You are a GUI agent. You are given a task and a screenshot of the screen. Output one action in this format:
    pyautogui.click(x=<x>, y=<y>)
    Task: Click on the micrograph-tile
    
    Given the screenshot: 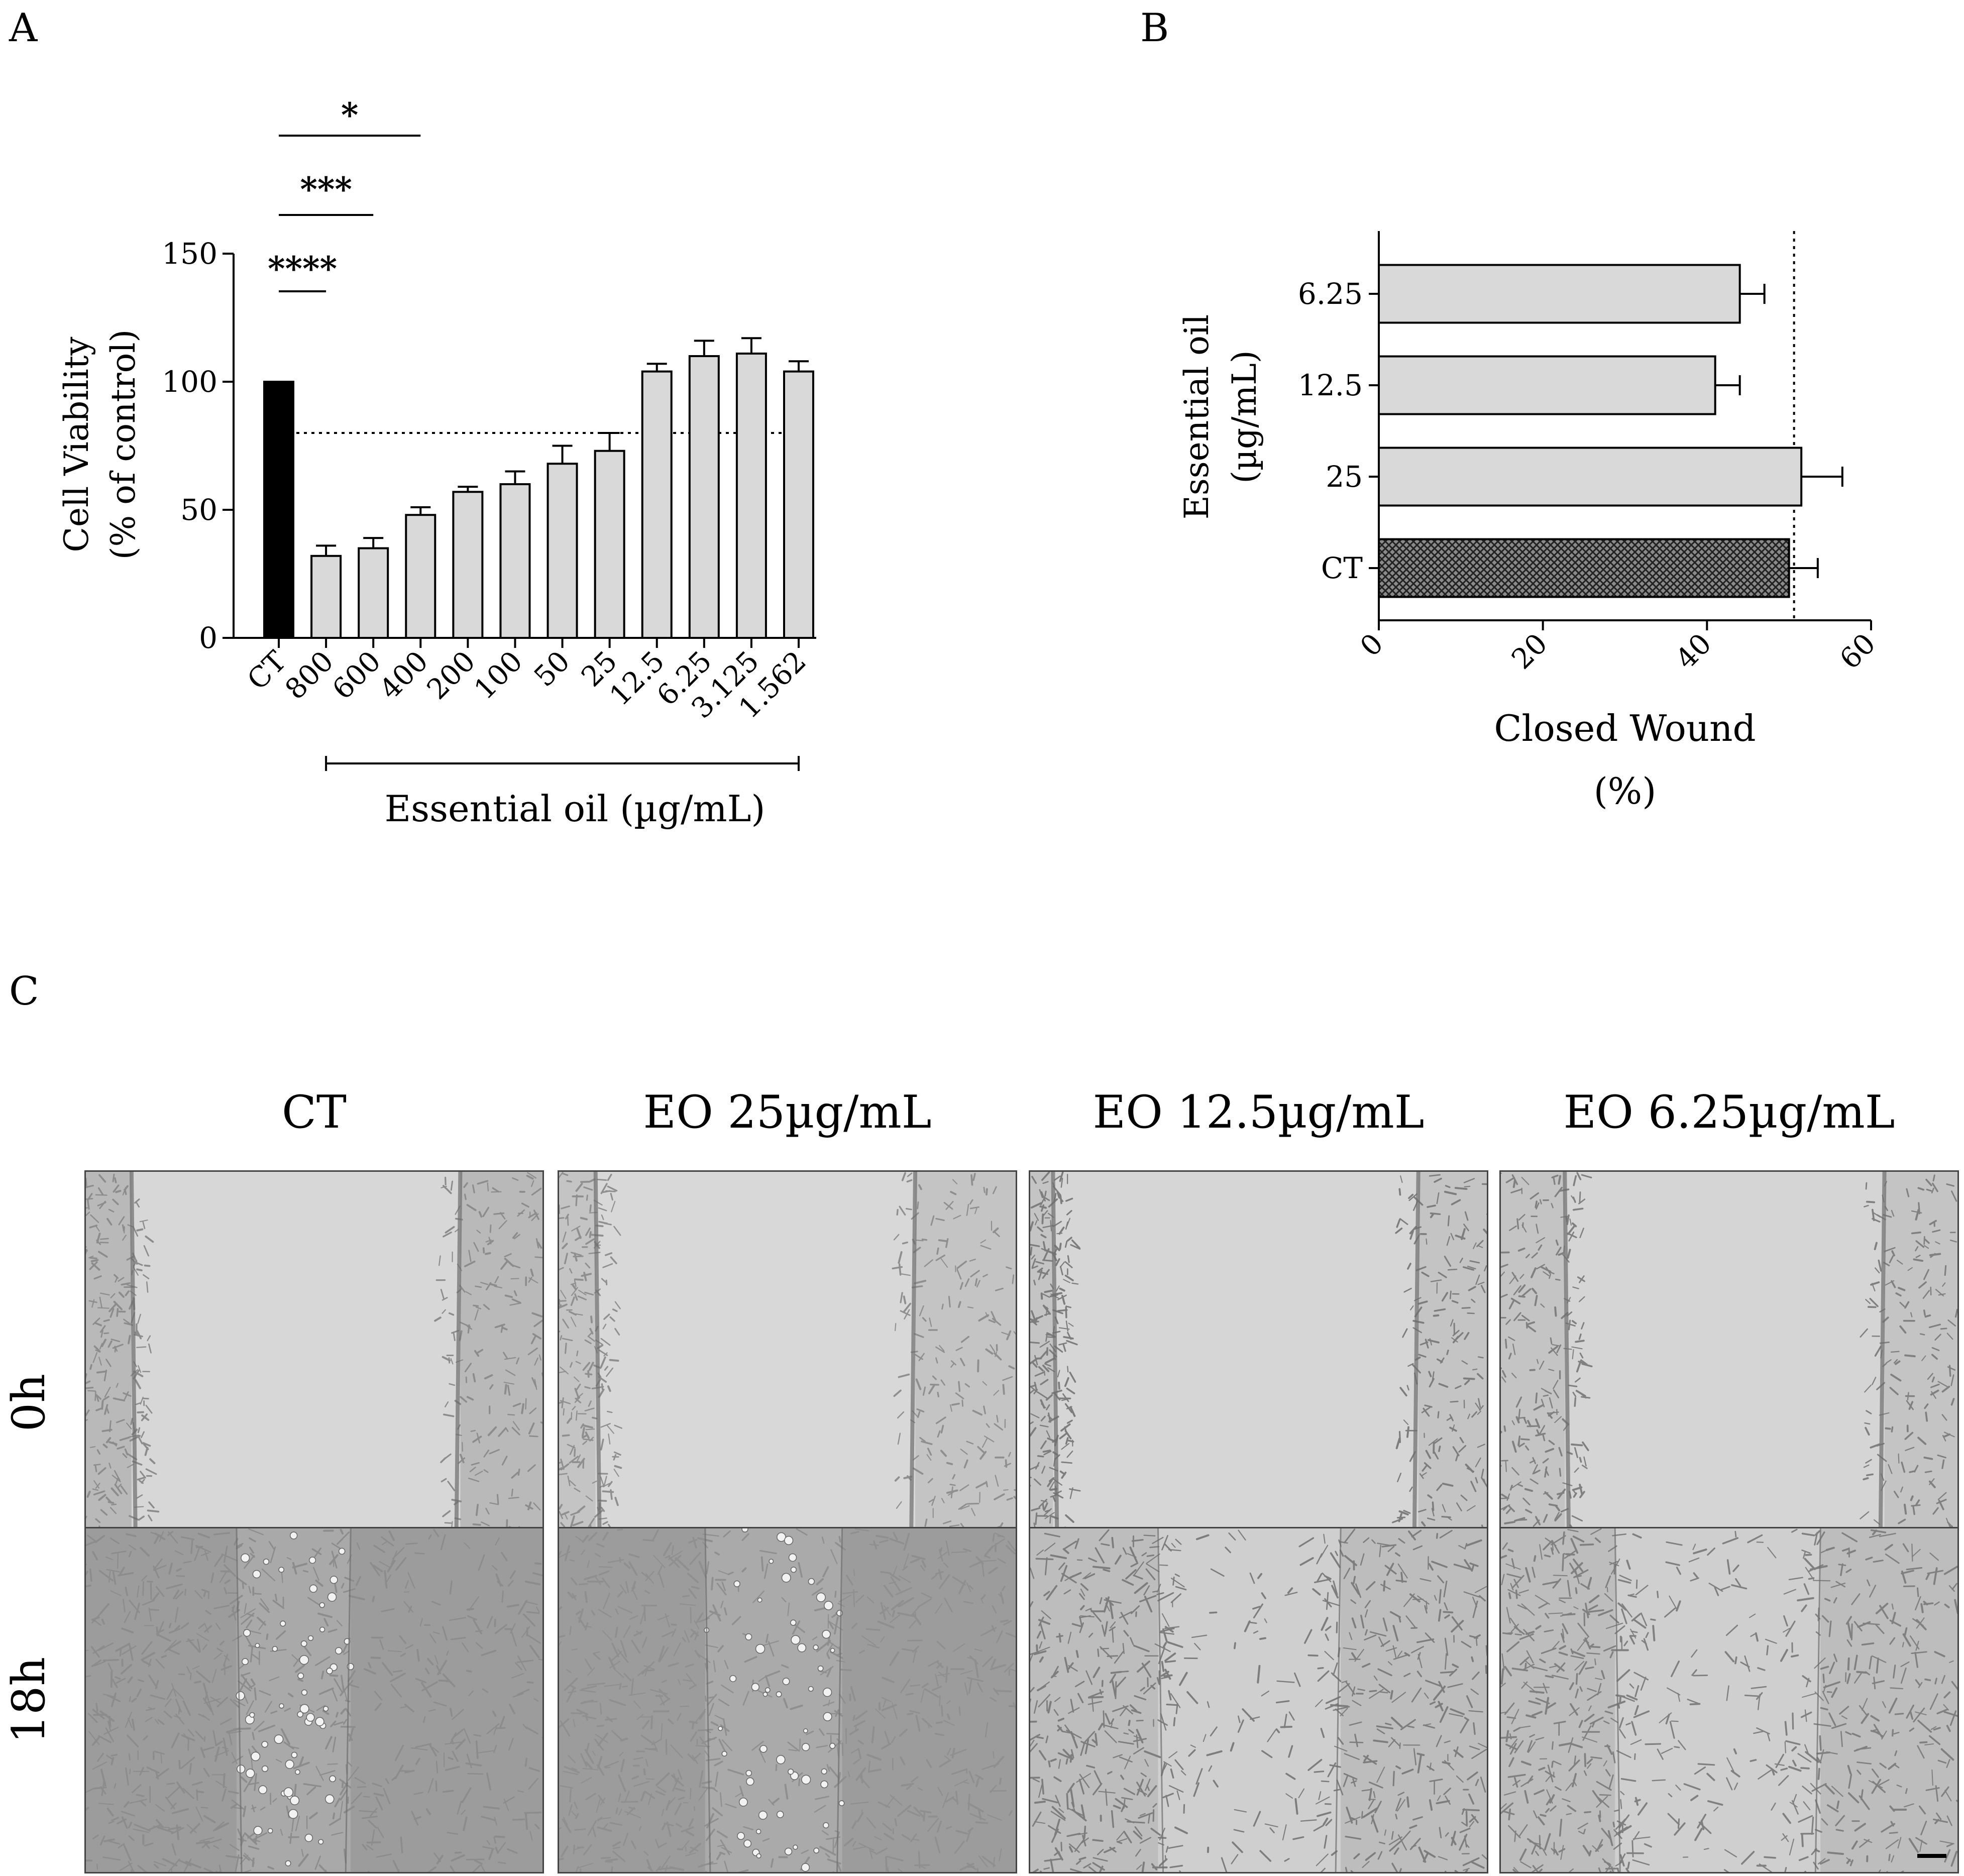 What is the action you would take?
    pyautogui.click(x=314, y=1700)
    